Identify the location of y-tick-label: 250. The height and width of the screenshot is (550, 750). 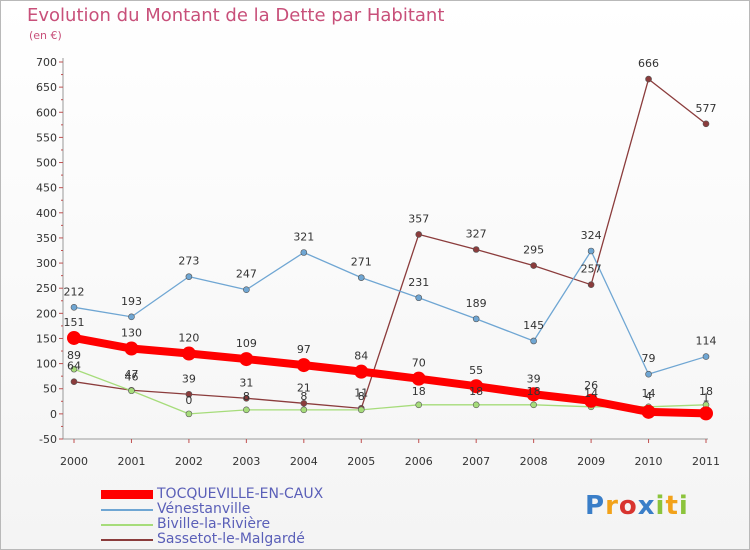
(46, 288).